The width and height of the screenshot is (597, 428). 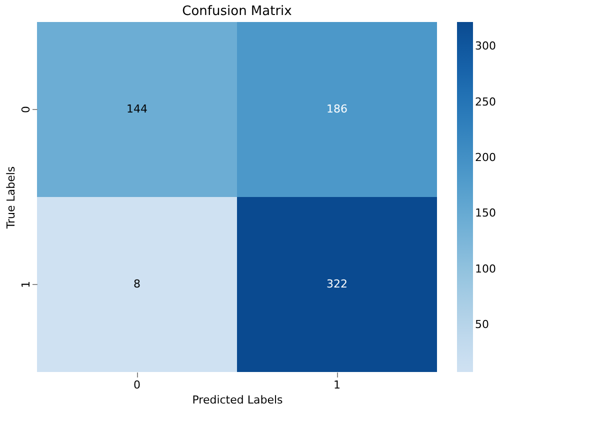 I want to click on data-label: 186, so click(x=337, y=109).